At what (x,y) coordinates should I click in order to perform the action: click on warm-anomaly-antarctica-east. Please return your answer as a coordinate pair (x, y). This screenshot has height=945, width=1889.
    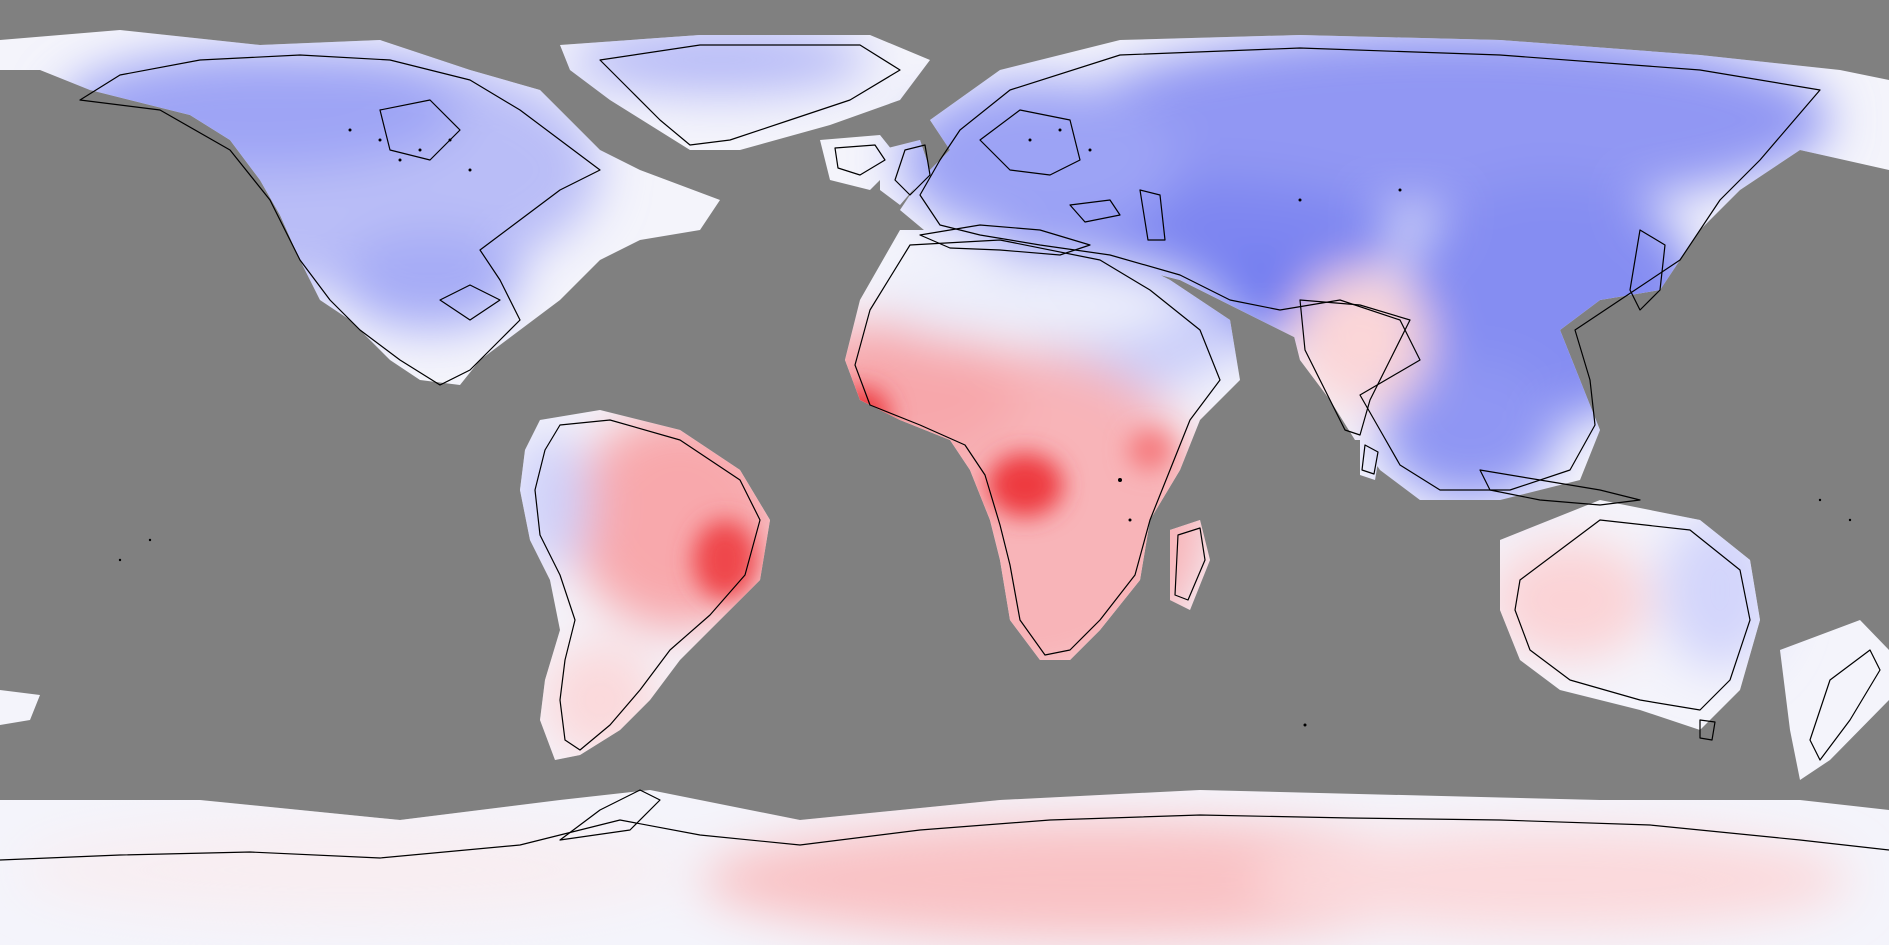
    Looking at the image, I should click on (1550, 880).